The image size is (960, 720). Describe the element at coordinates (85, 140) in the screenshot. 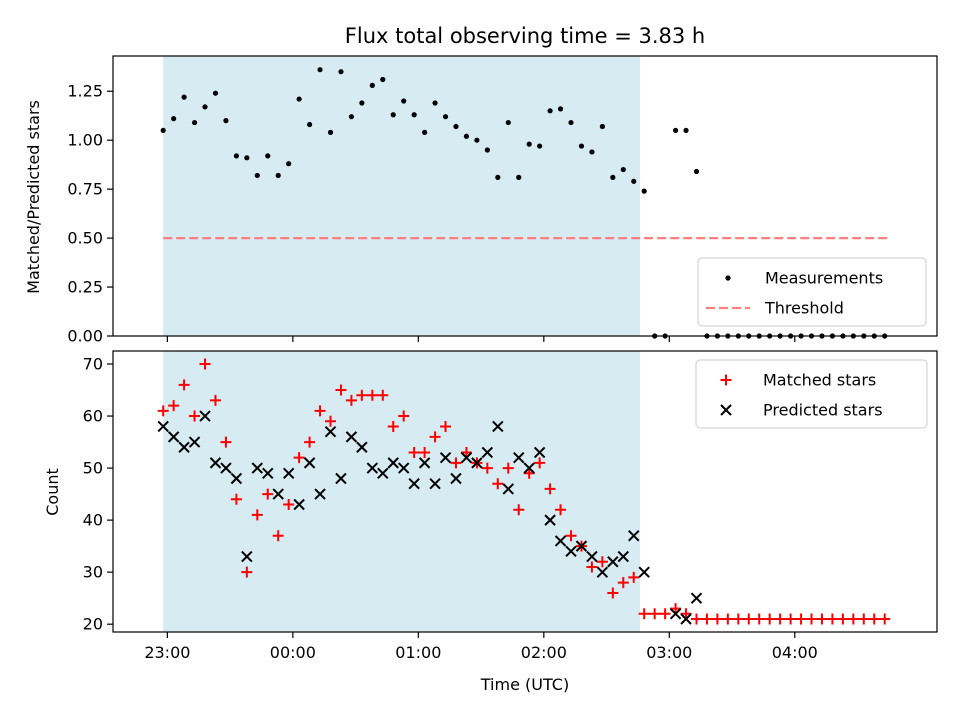

I see `top-y-tick-label: 1.00` at that location.